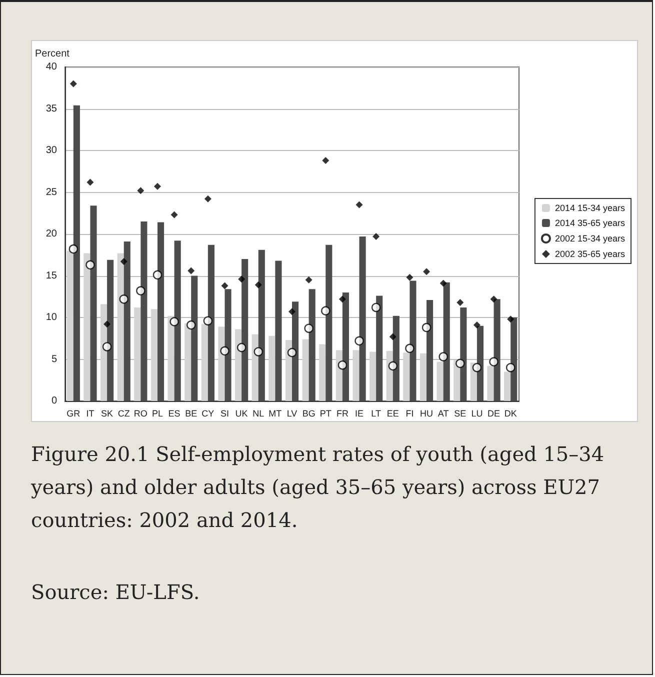 Image resolution: width=655 pixels, height=677 pixels. What do you see at coordinates (52, 54) in the screenshot?
I see `y-axis-title: Percent` at bounding box center [52, 54].